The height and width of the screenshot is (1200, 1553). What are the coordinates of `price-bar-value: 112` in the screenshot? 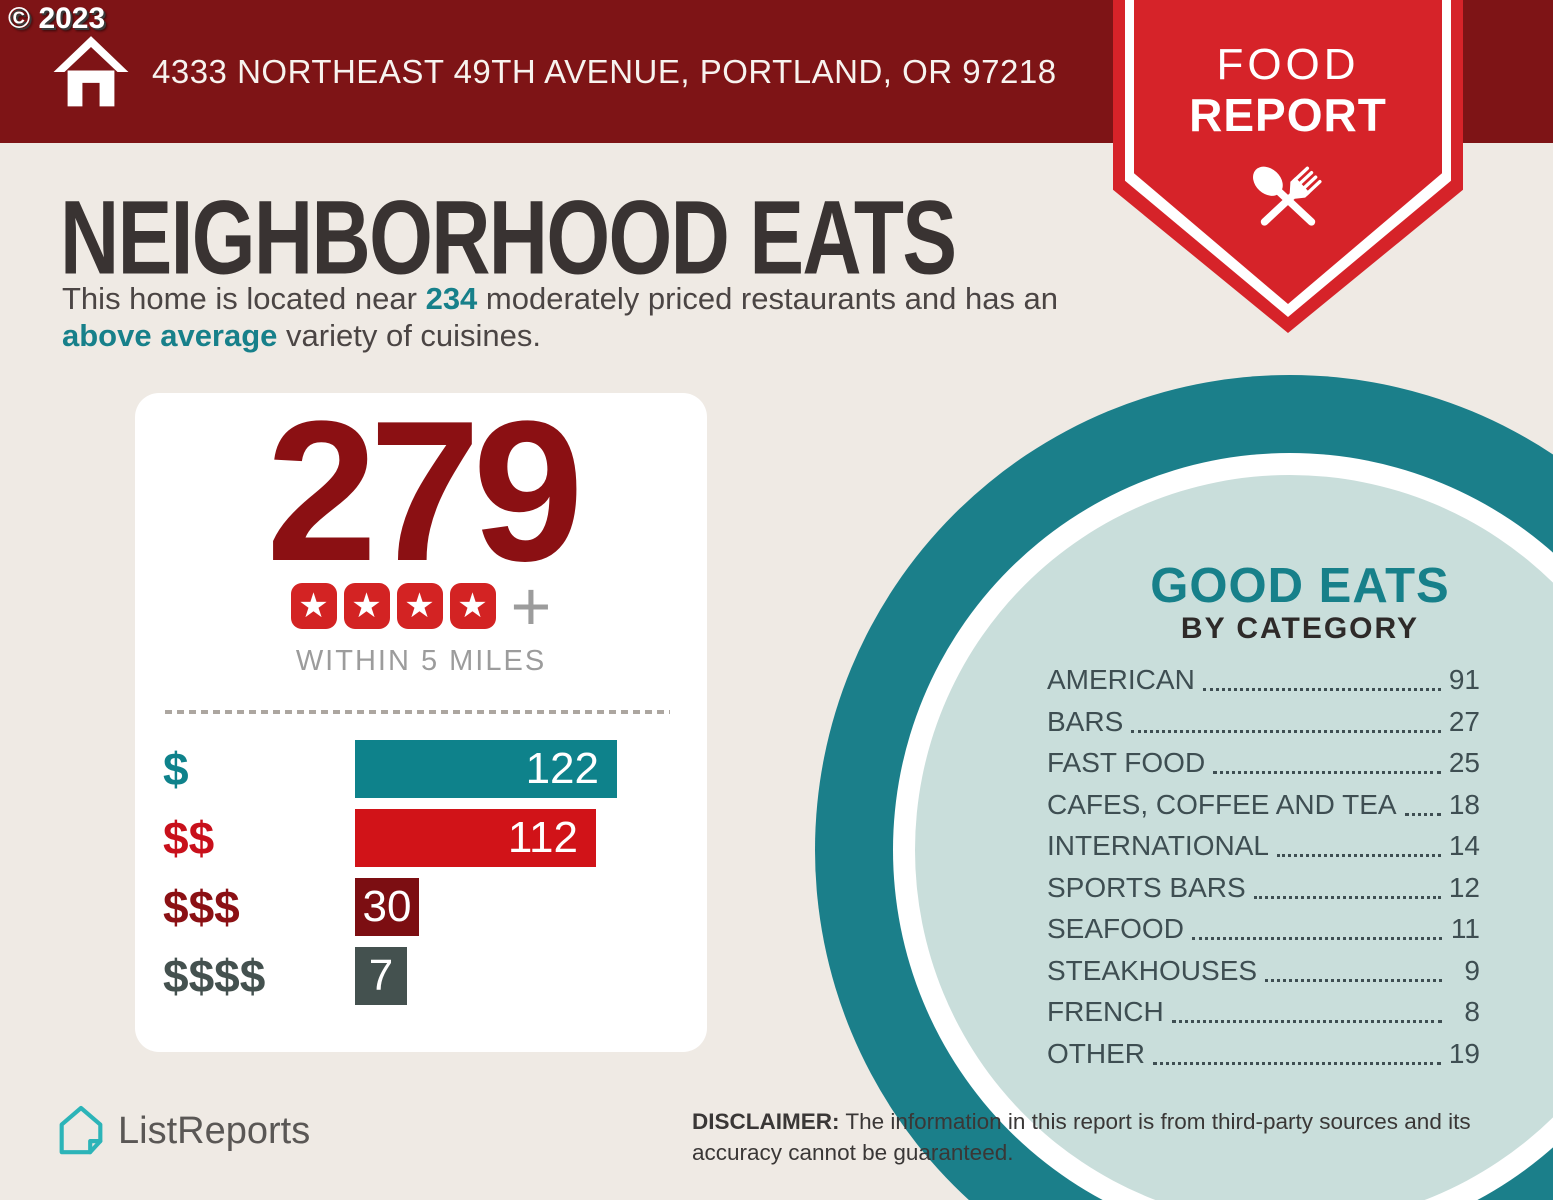 It's located at (542, 837).